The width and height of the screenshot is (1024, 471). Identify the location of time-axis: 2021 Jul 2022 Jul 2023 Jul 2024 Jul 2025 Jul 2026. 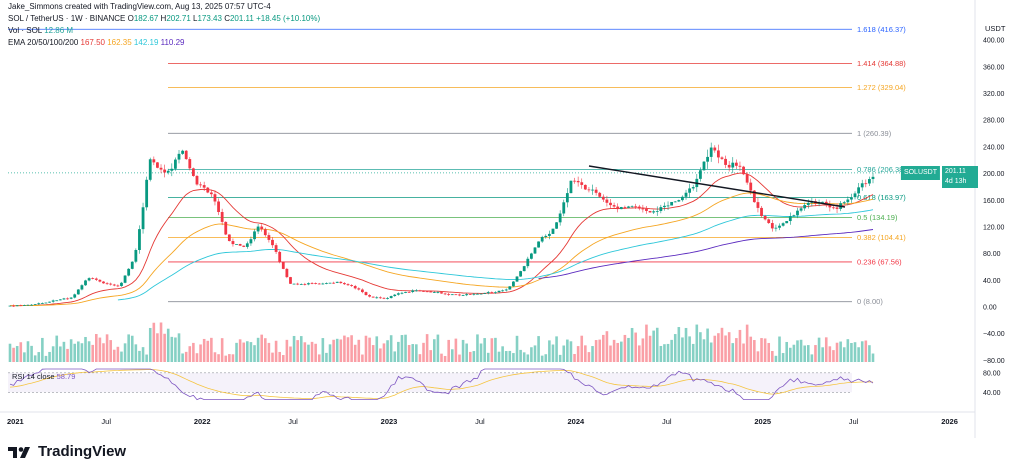
(487, 418).